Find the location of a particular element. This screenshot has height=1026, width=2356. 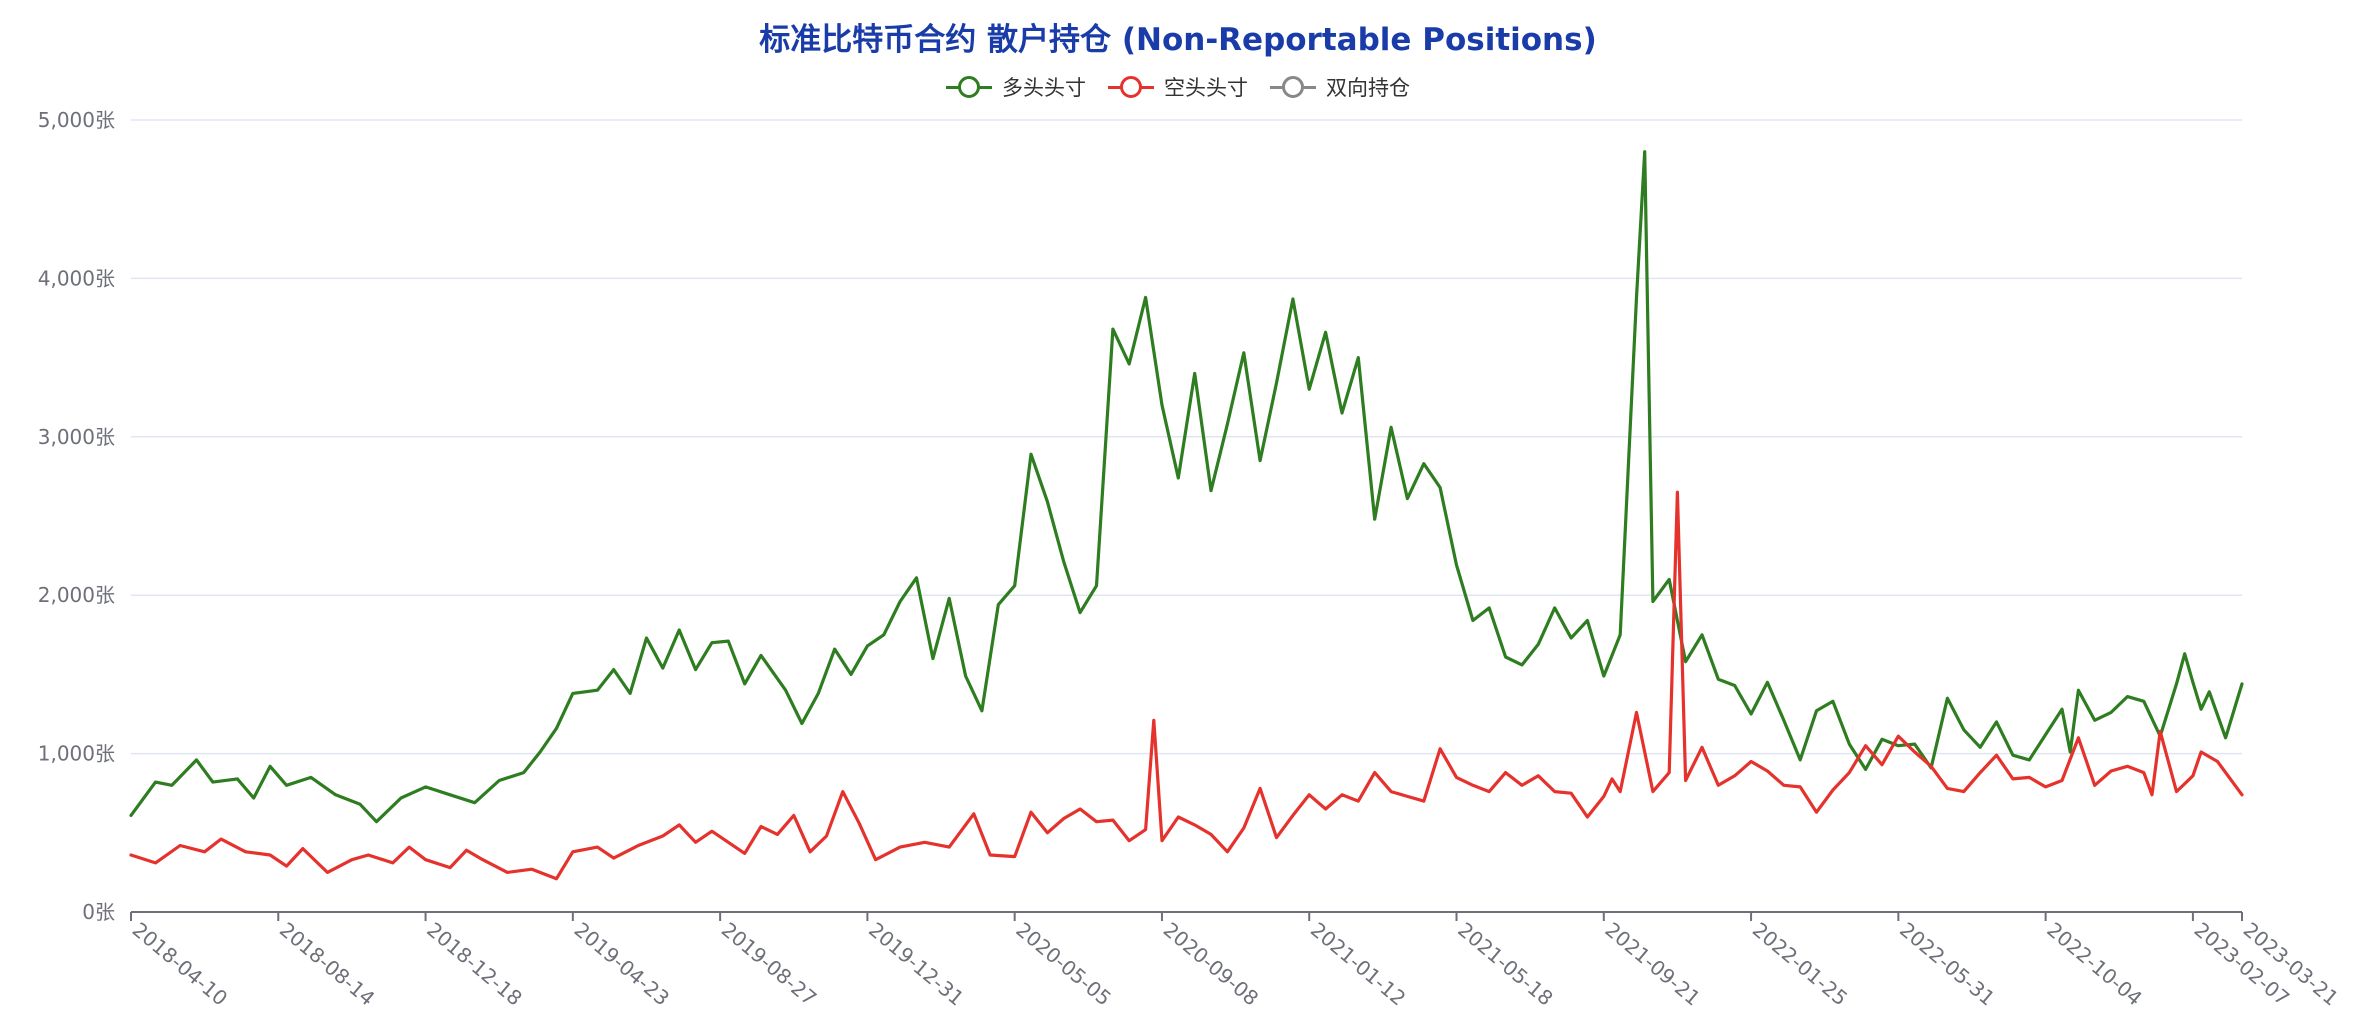

x-tick-label: 2019-08-27 is located at coordinates (769, 963).